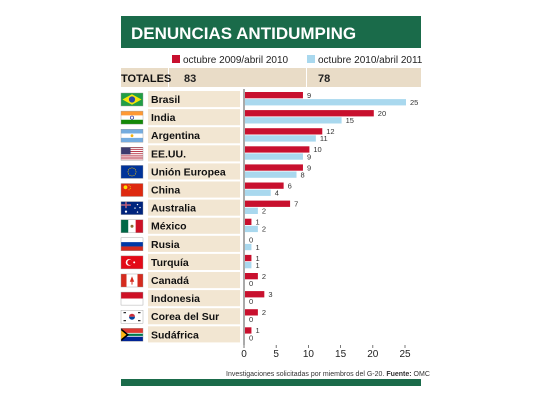 Image resolution: width=540 pixels, height=405 pixels. I want to click on data-label-series-2-brasil: 25, so click(414, 102).